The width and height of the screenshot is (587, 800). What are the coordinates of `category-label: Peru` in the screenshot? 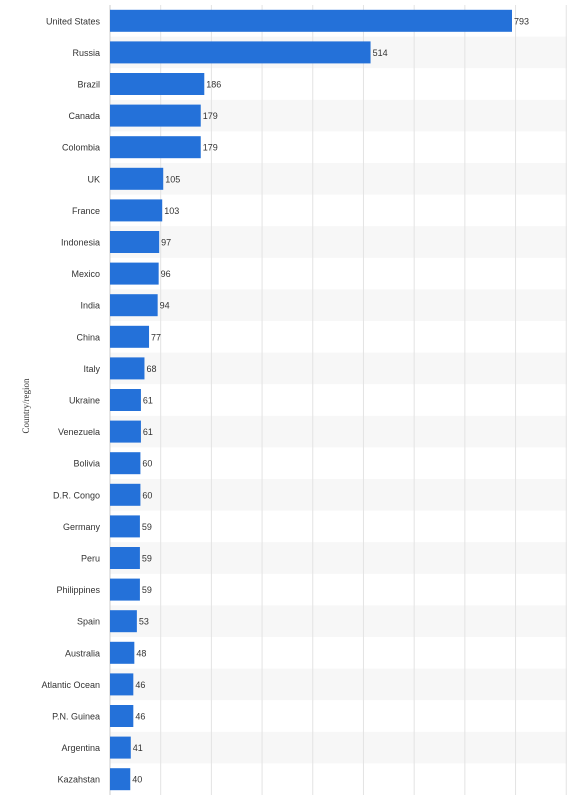 It's located at (90, 559).